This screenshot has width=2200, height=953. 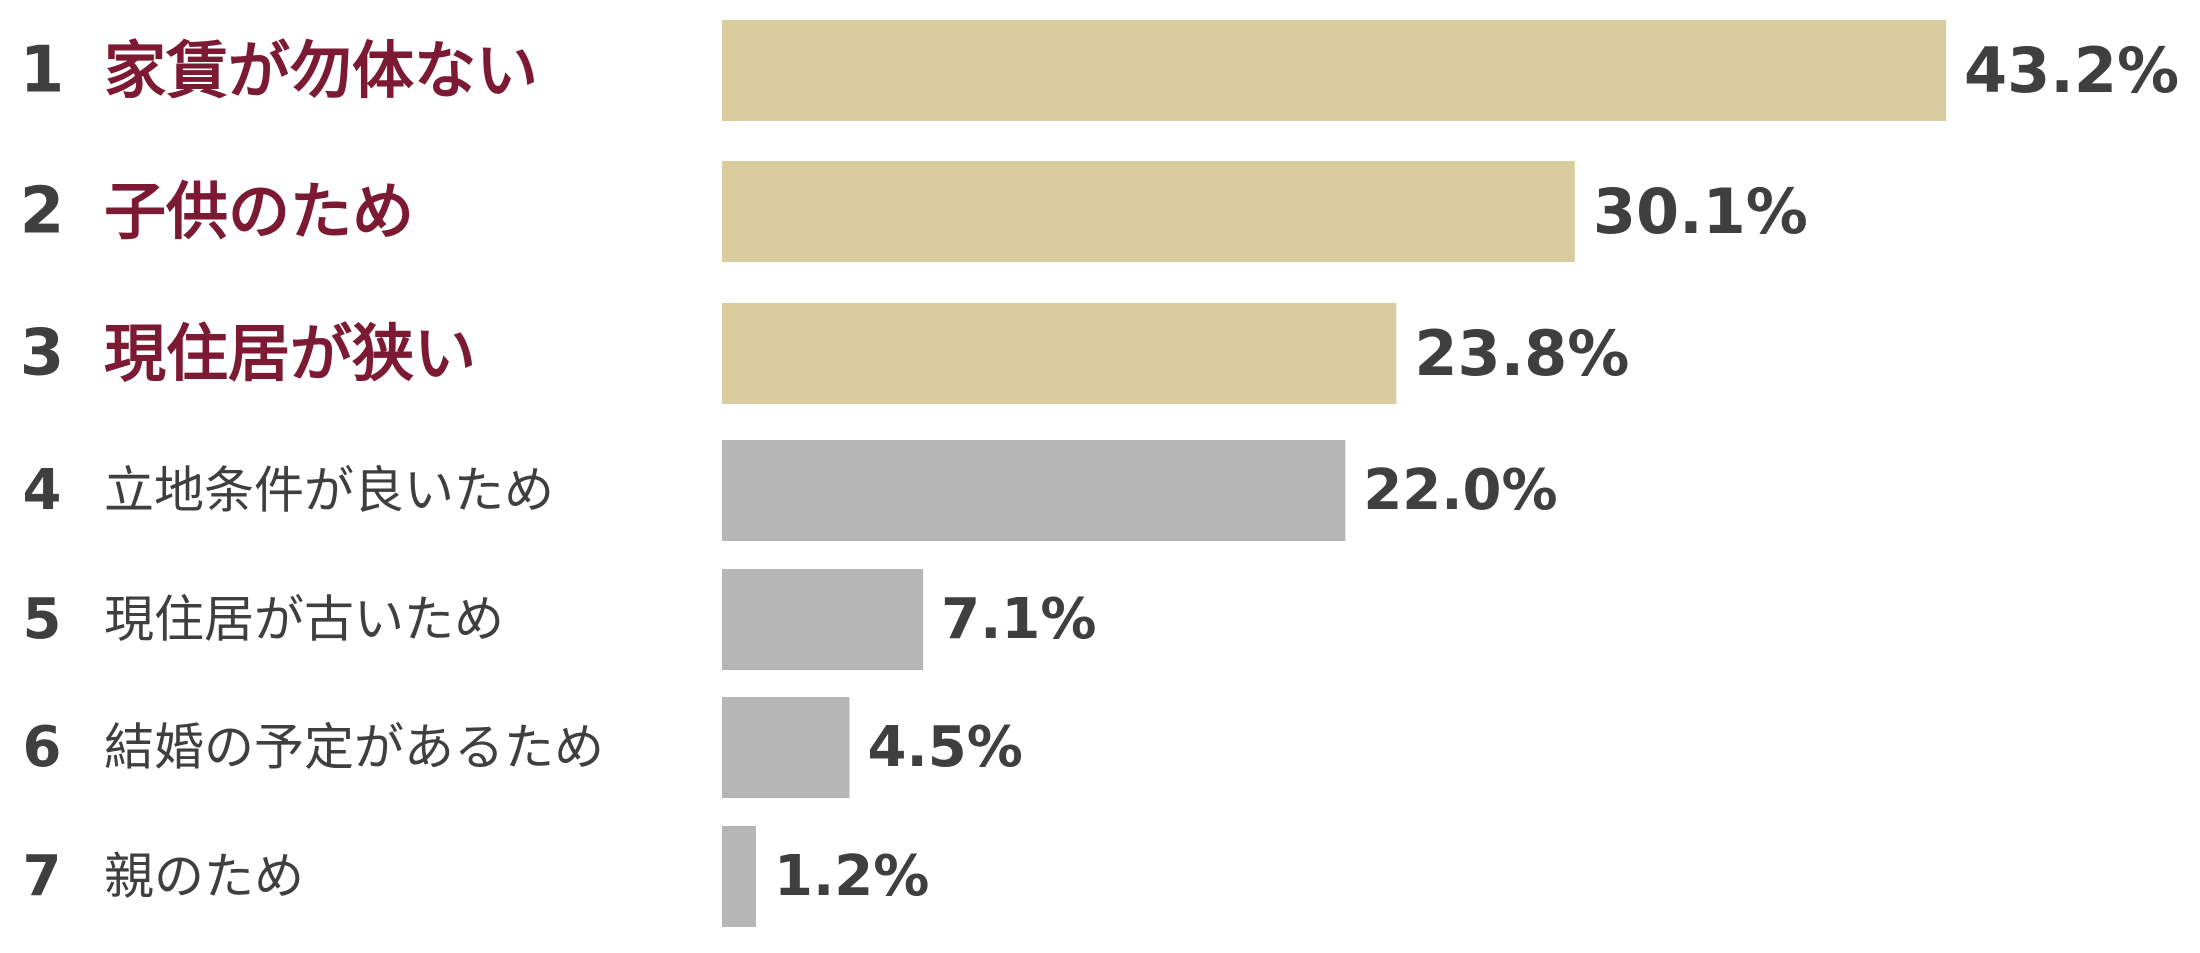 I want to click on value-label: 4.5%, so click(x=945, y=747).